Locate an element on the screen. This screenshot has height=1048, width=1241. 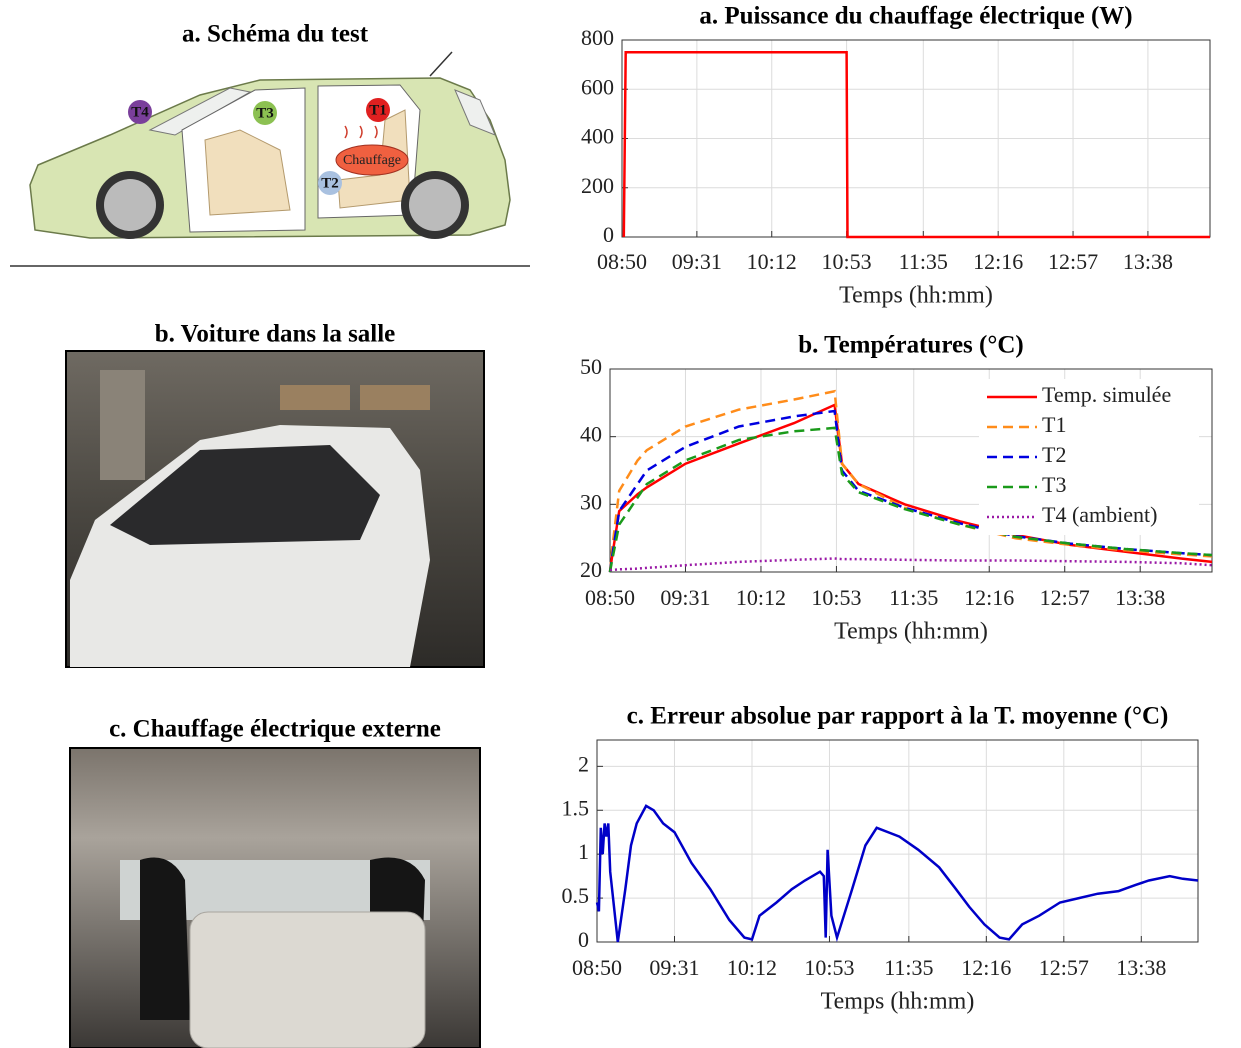
legend-label: T3 is located at coordinates (1054, 484).